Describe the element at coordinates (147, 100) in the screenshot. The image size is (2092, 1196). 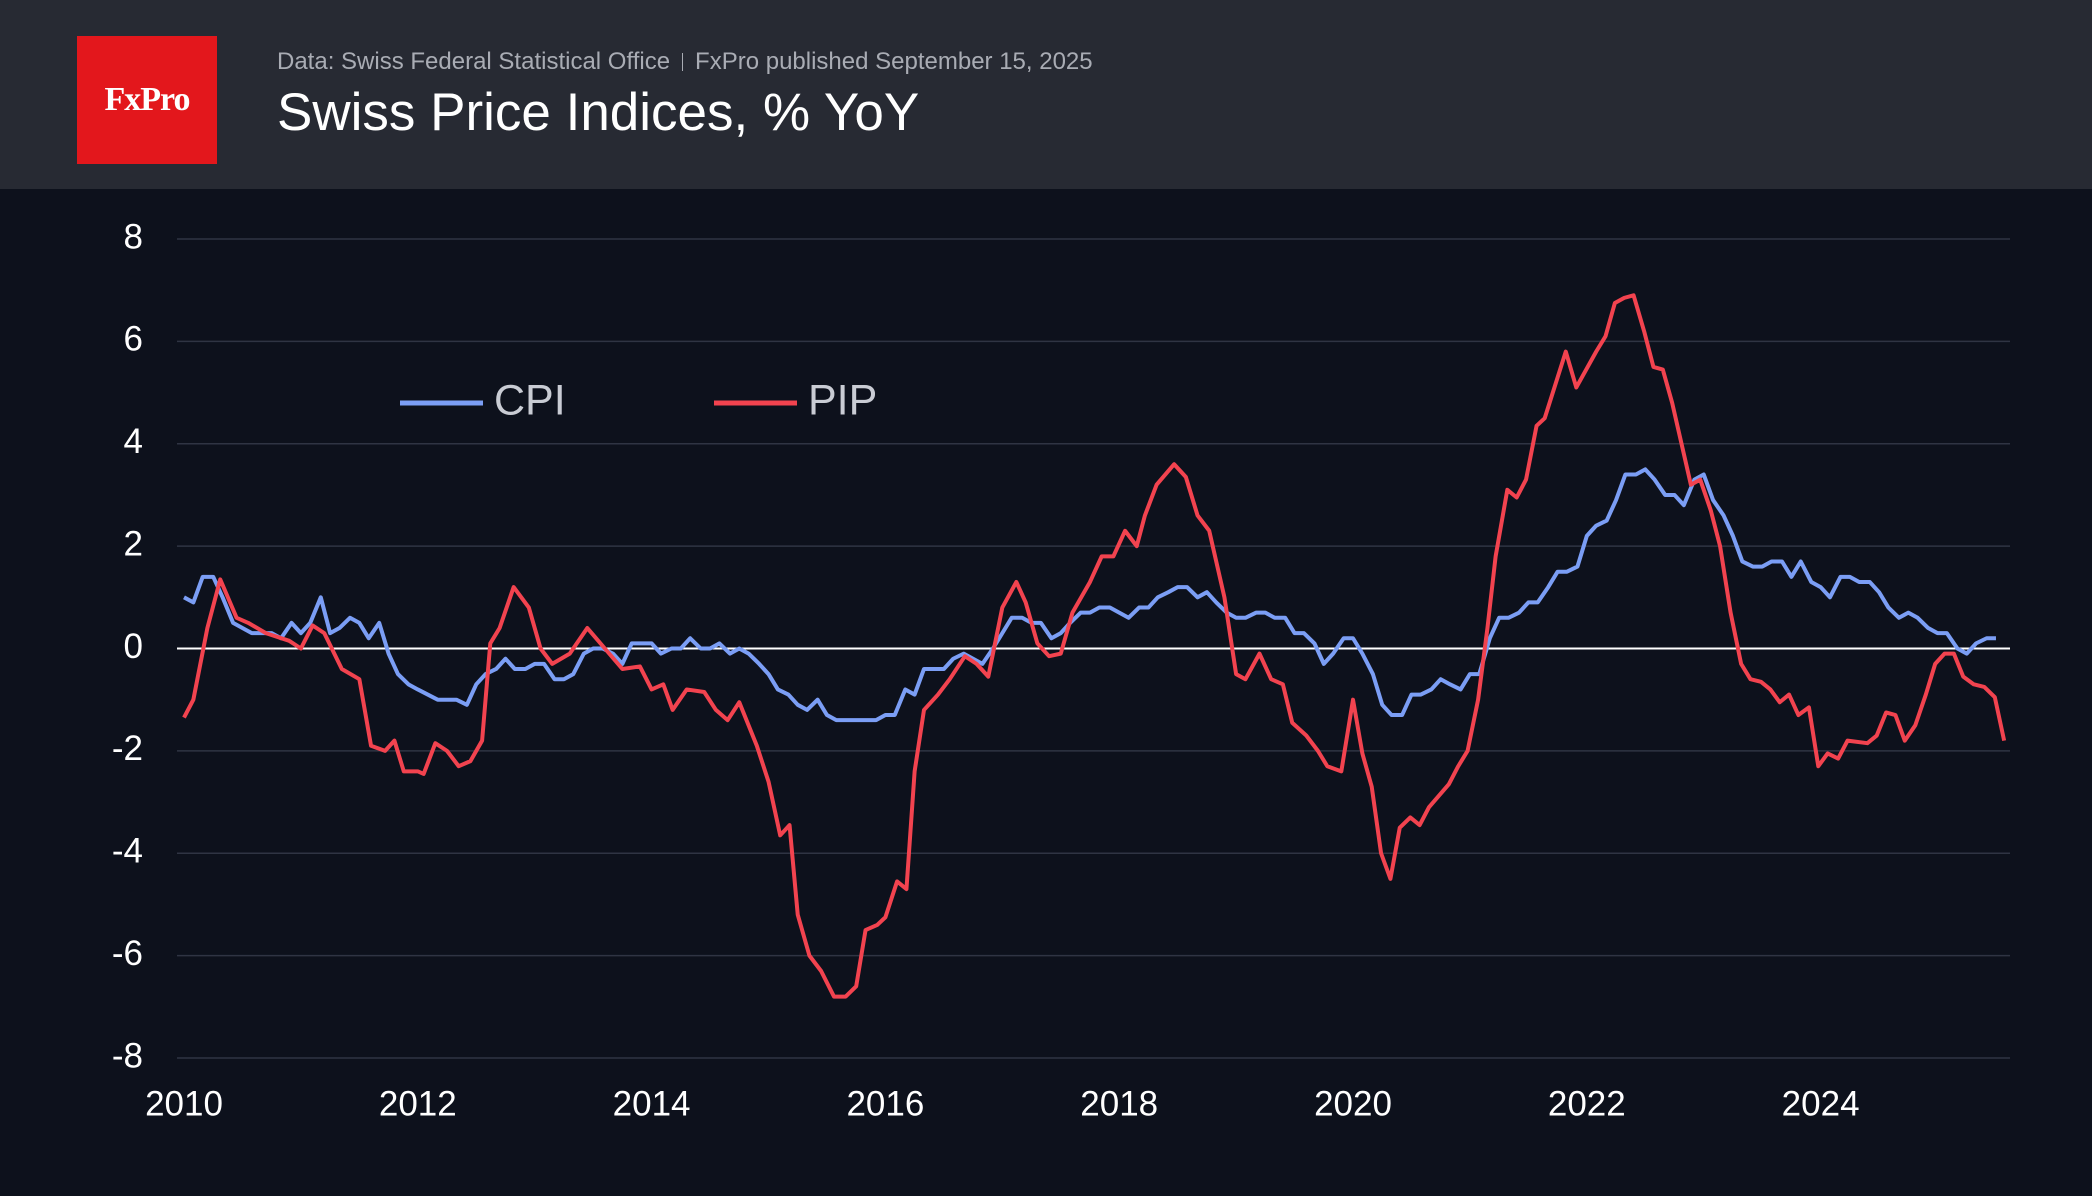
I see `logo: FxPro` at that location.